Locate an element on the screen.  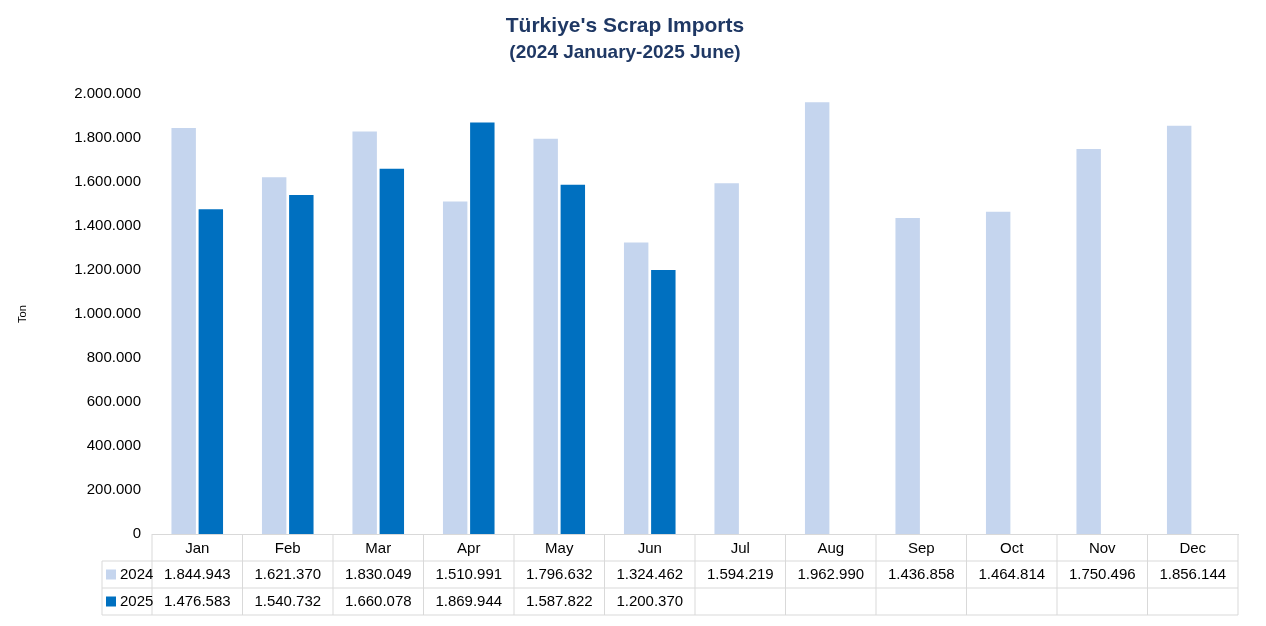
chart-subtitle: (2024 January-2025 June) is located at coordinates (625, 51).